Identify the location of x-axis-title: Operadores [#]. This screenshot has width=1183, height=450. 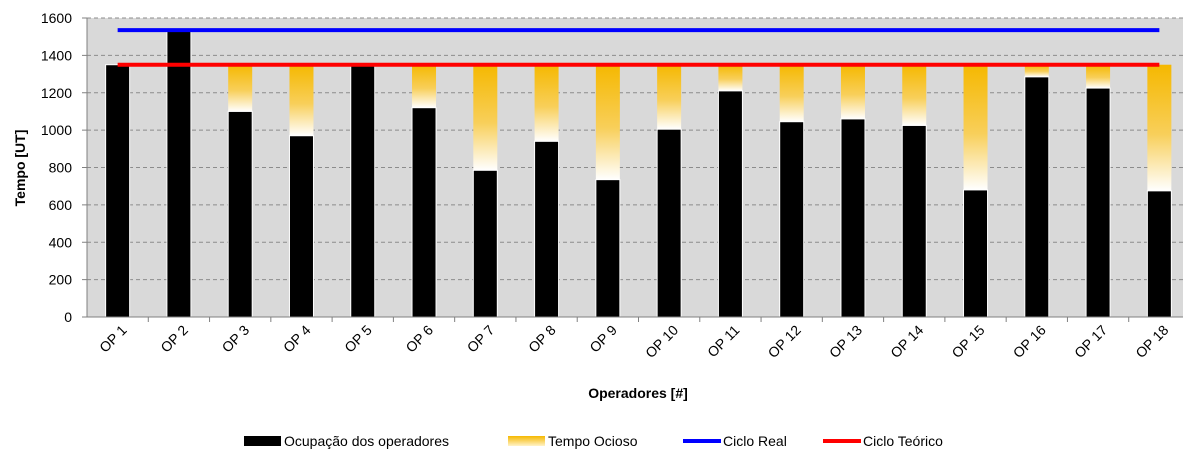
(638, 393).